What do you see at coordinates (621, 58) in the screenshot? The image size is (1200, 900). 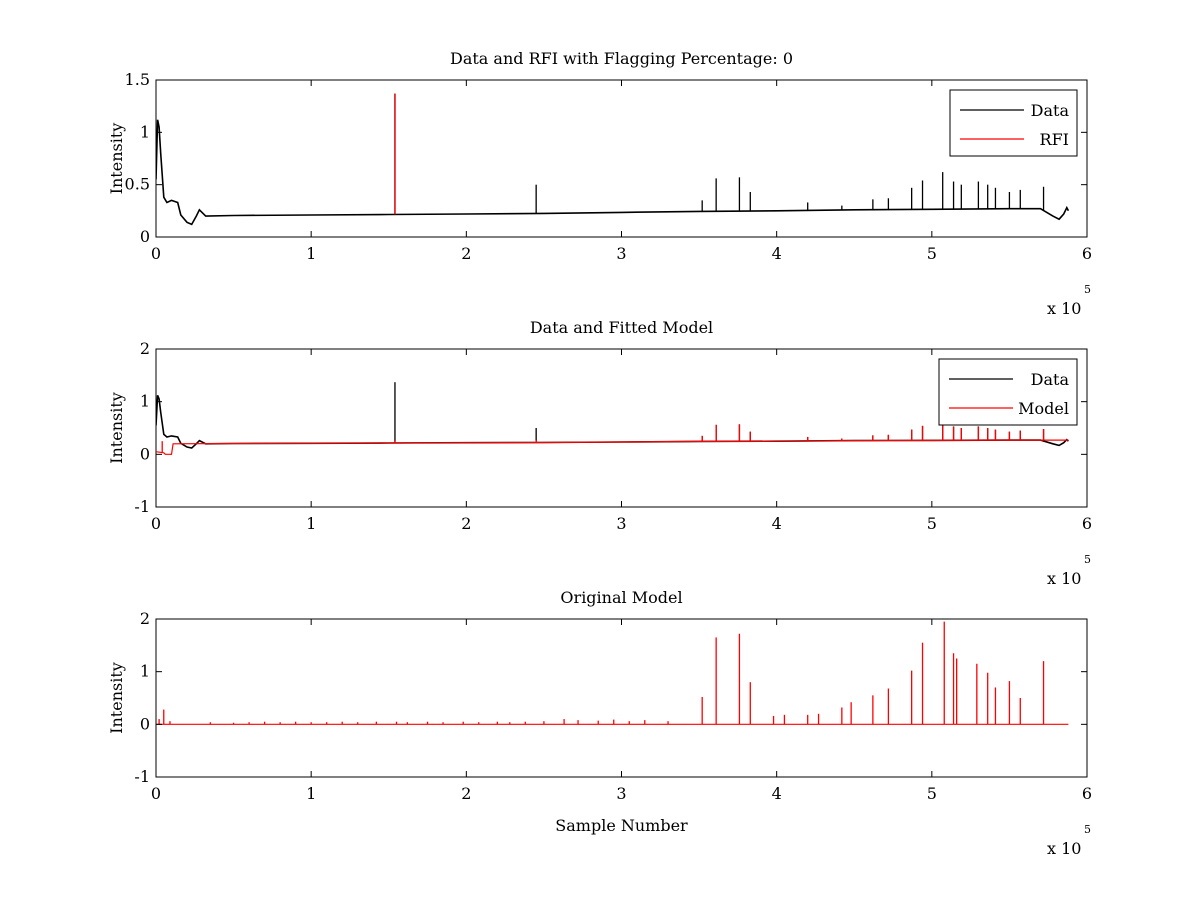 I see `chart-title: Data and RFI with Flagging Percentage: 0` at bounding box center [621, 58].